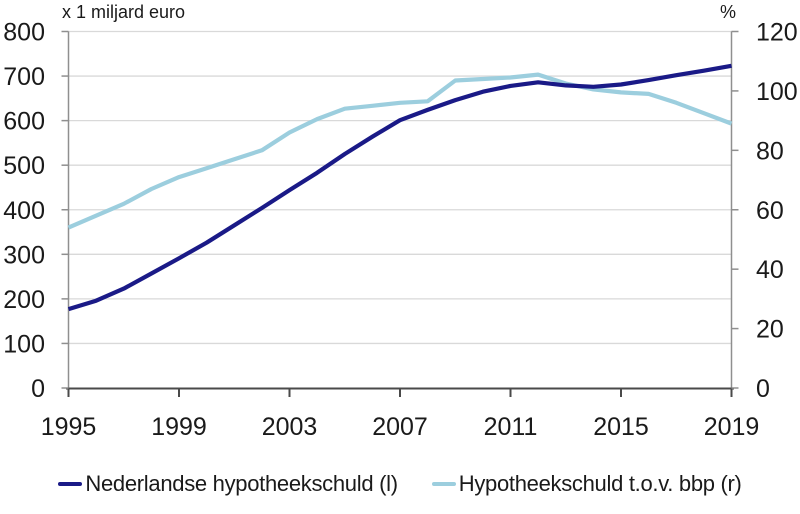 The height and width of the screenshot is (514, 800). What do you see at coordinates (24, 166) in the screenshot?
I see `left-tick-label: 500` at bounding box center [24, 166].